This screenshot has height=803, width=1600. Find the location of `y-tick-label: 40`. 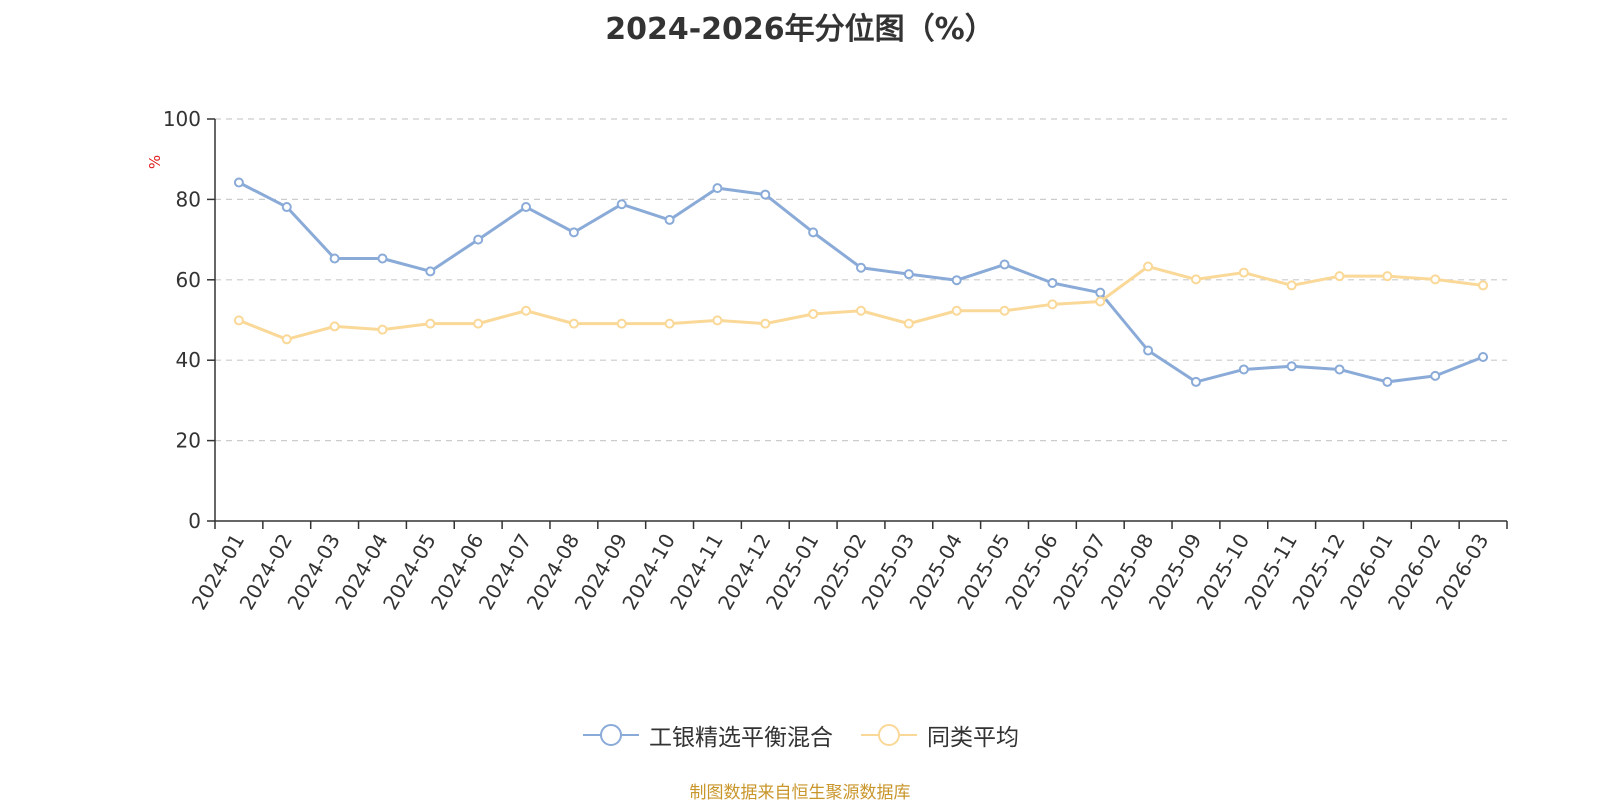

y-tick-label: 40 is located at coordinates (188, 360).